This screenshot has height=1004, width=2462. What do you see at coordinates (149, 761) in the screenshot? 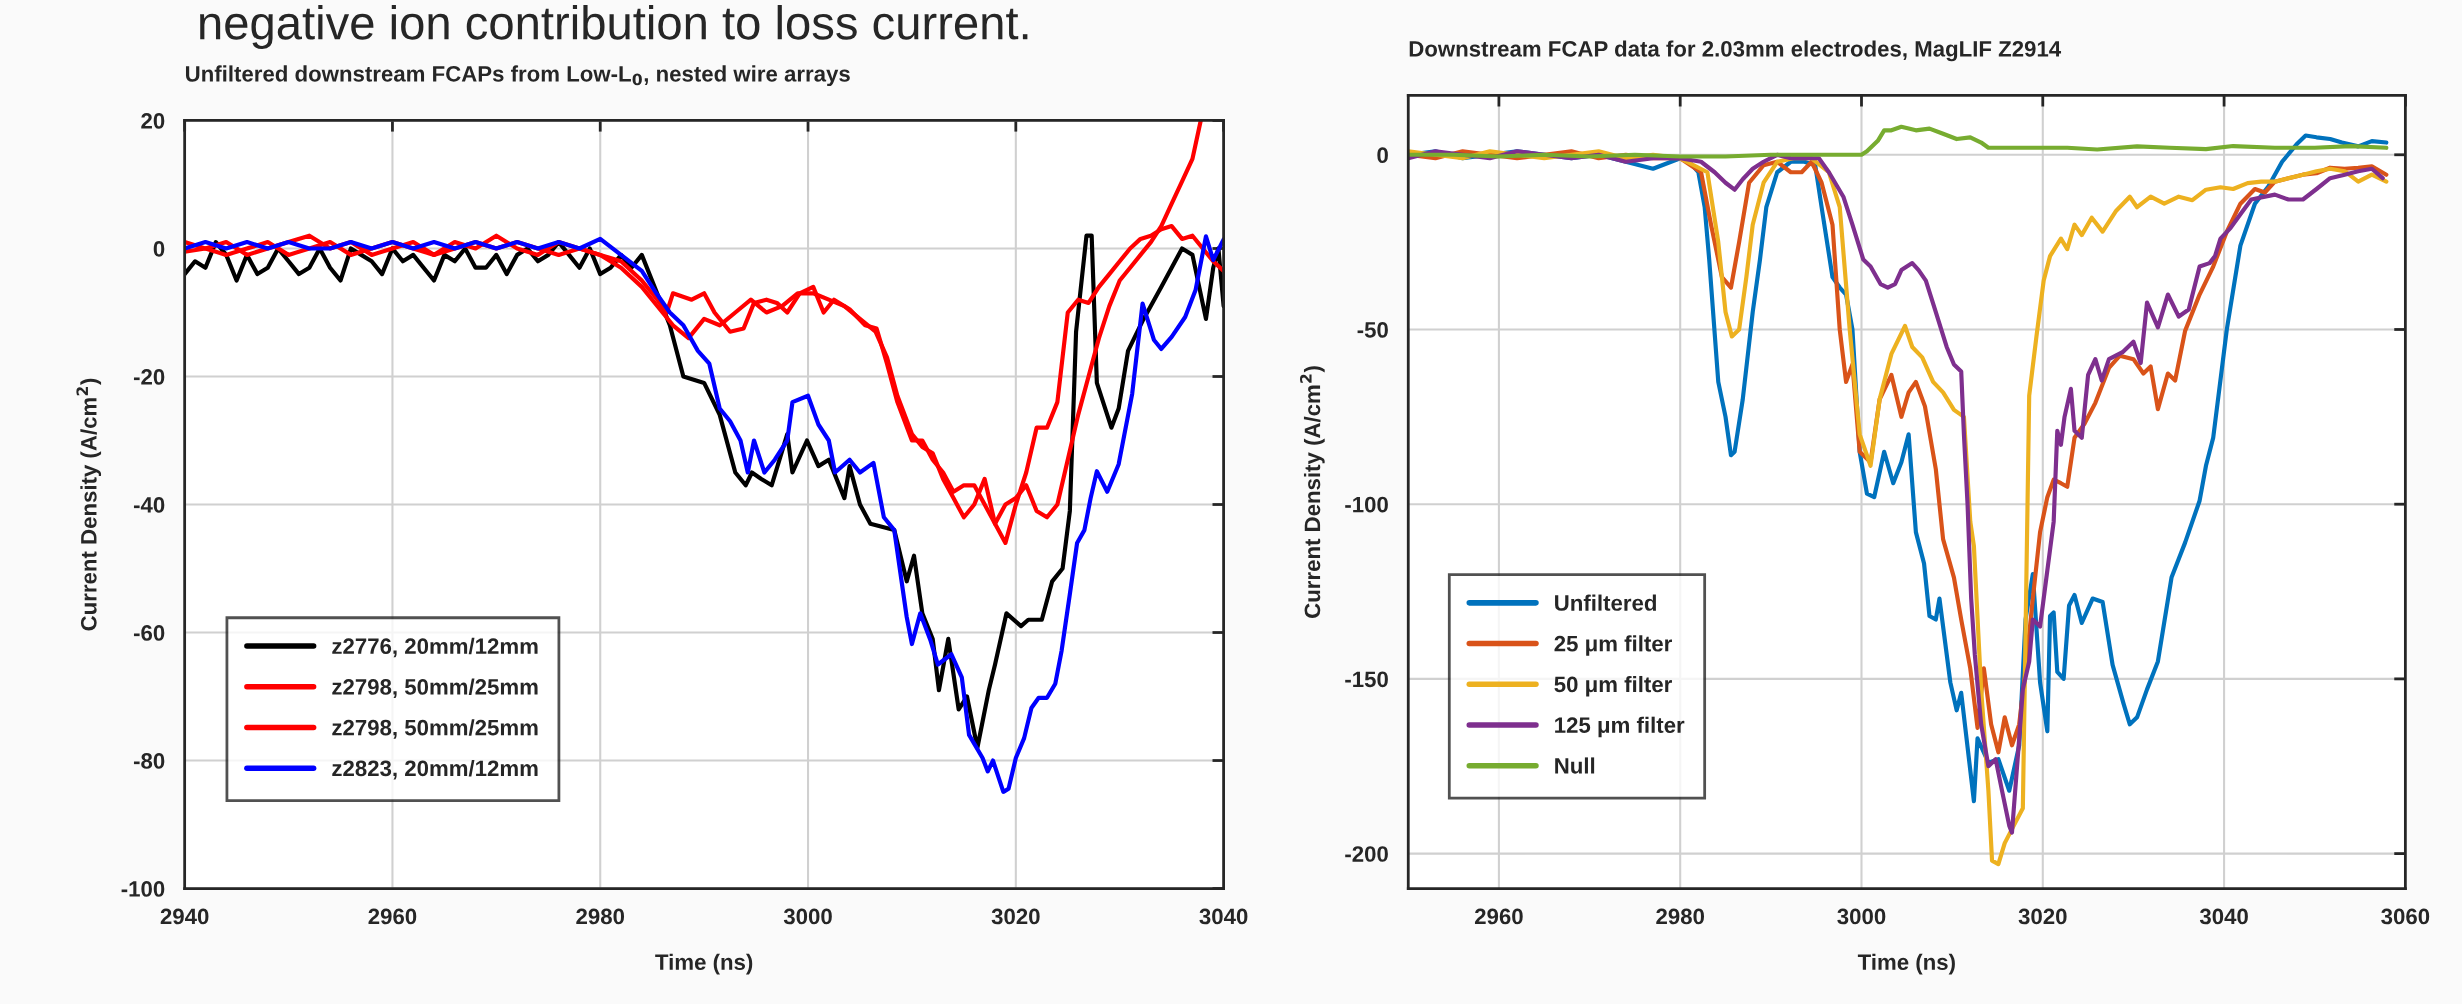
I see `y-tick-label: -80` at bounding box center [149, 761].